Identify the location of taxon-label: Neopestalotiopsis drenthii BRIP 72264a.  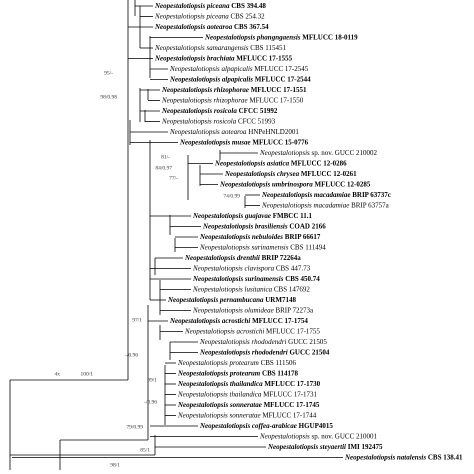
(242, 258).